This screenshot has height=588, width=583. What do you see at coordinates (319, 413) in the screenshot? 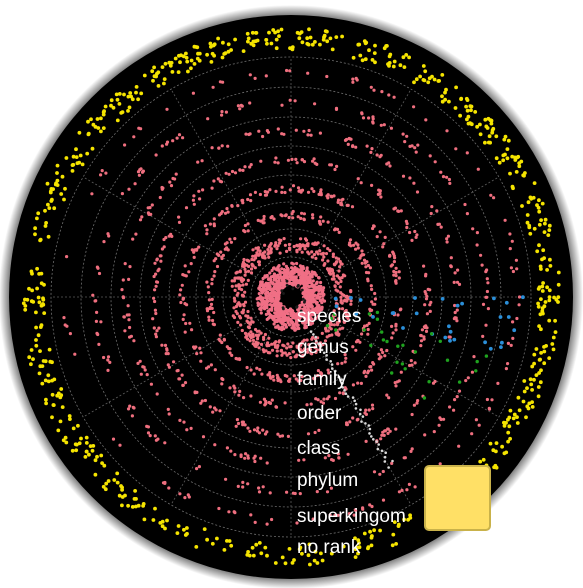
I see `rank-label-order: order` at bounding box center [319, 413].